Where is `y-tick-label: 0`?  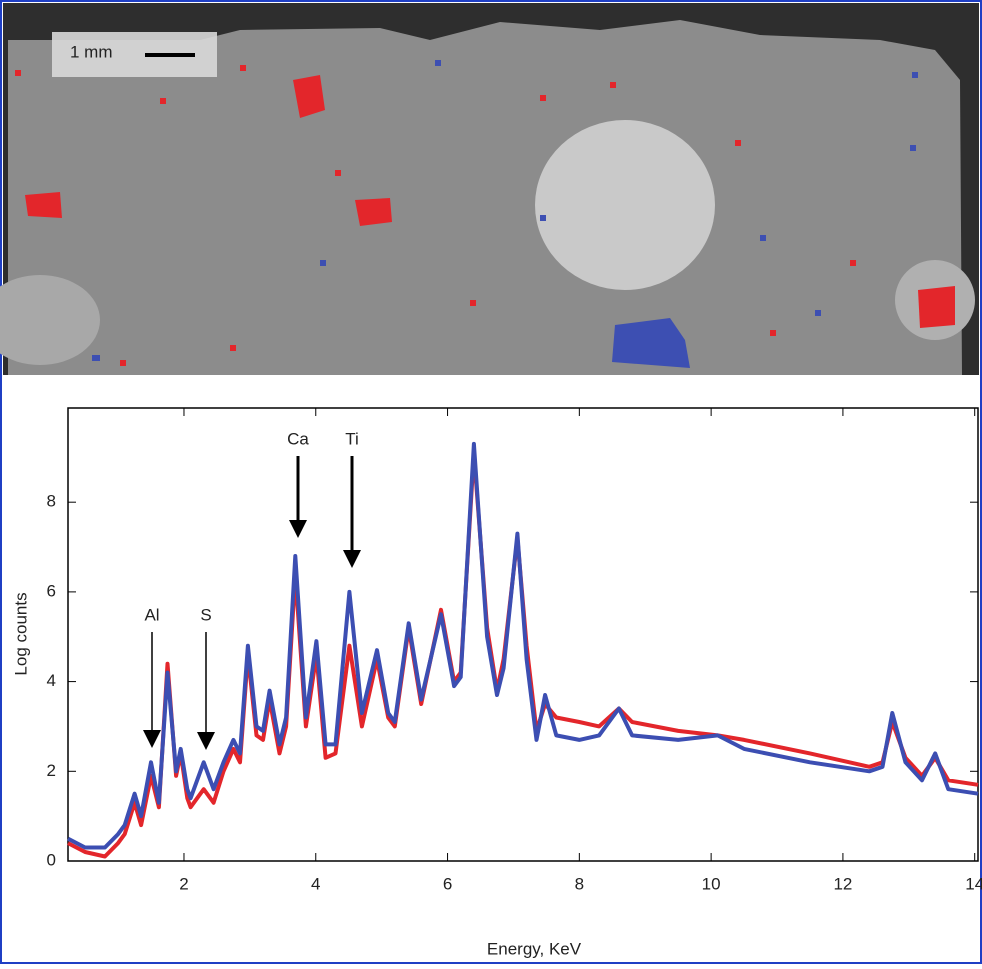 y-tick-label: 0 is located at coordinates (51, 859).